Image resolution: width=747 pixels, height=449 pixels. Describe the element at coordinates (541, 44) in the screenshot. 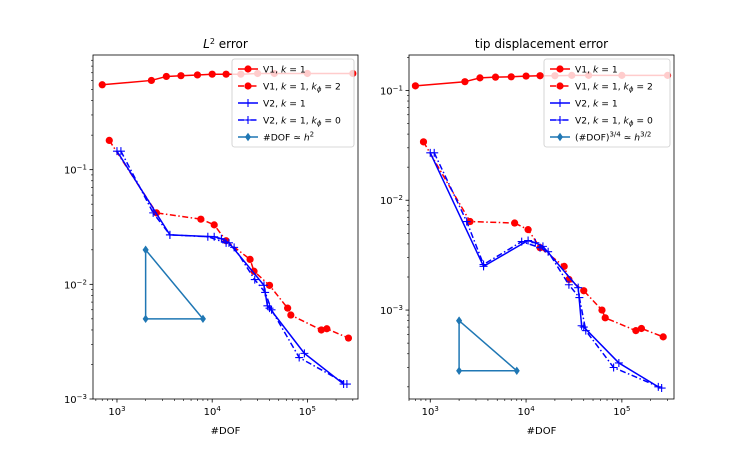

I see `right-subplot-title: tip displacement error` at that location.